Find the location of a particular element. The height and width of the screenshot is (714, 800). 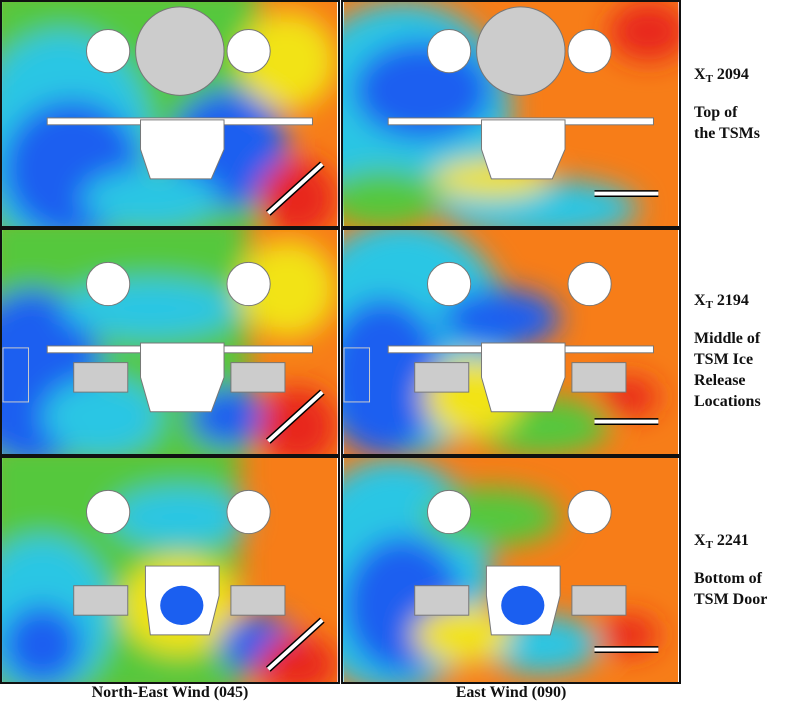

panel-e-top is located at coordinates (511, 114).